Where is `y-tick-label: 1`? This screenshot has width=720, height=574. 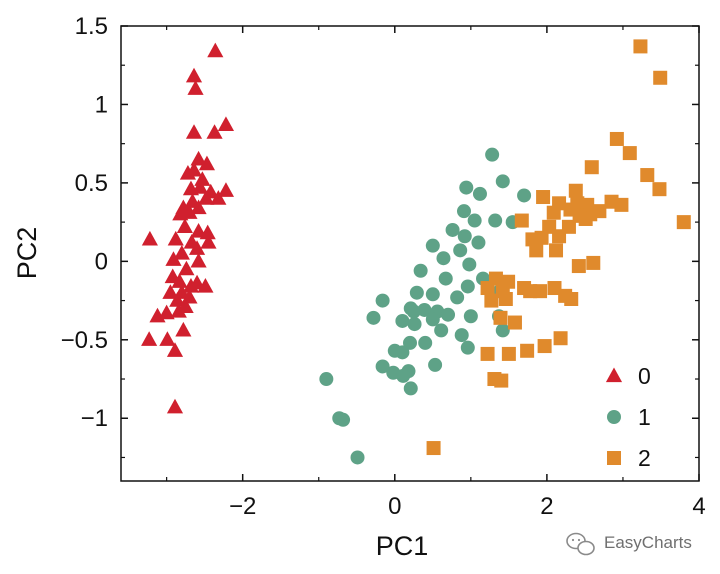
y-tick-label: 1 is located at coordinates (101, 104).